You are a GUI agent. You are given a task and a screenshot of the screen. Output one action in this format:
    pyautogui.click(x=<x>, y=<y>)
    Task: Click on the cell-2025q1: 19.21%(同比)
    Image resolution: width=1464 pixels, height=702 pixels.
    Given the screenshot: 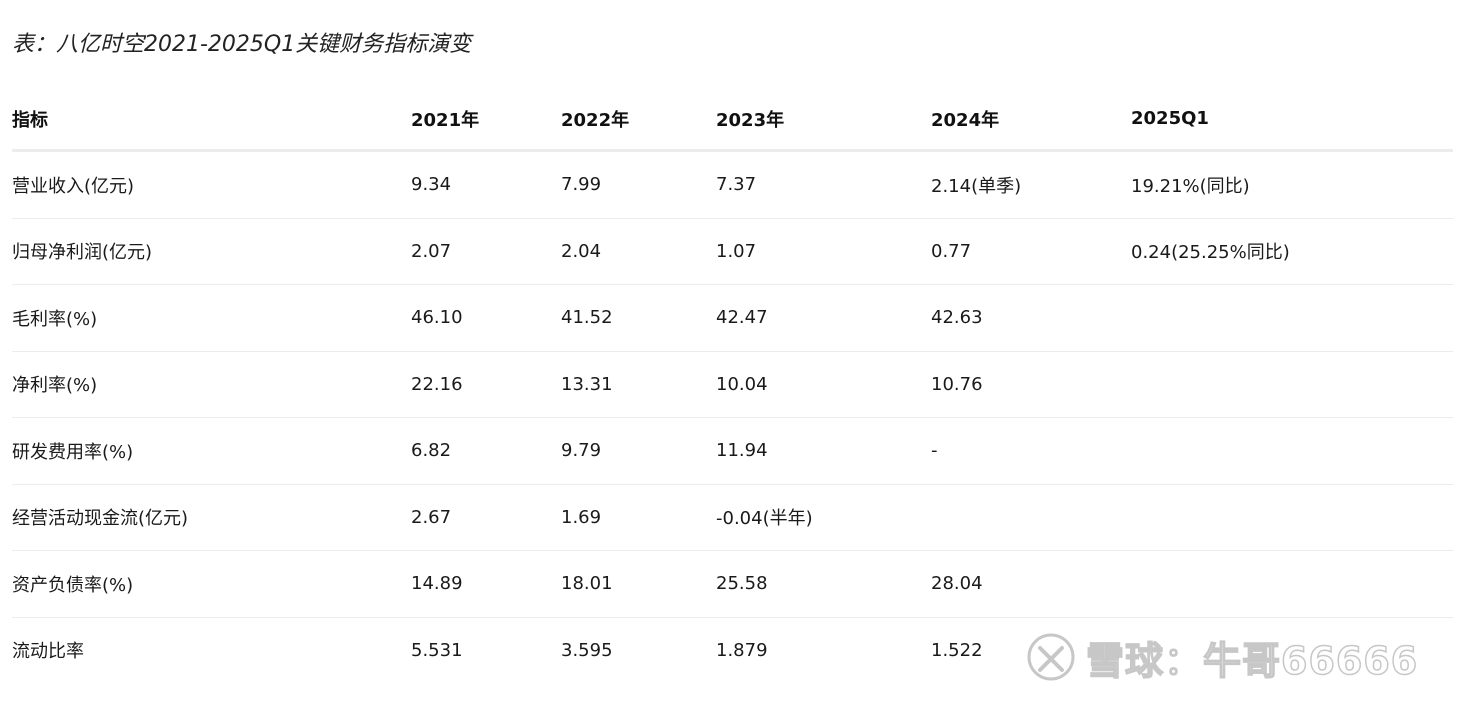 What is the action you would take?
    pyautogui.click(x=1292, y=184)
    